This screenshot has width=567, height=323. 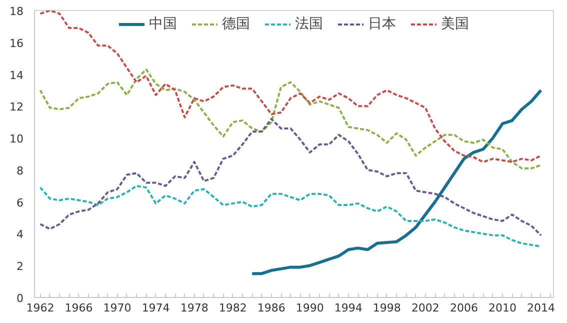 I want to click on y-tick-label: 6, so click(x=20, y=203).